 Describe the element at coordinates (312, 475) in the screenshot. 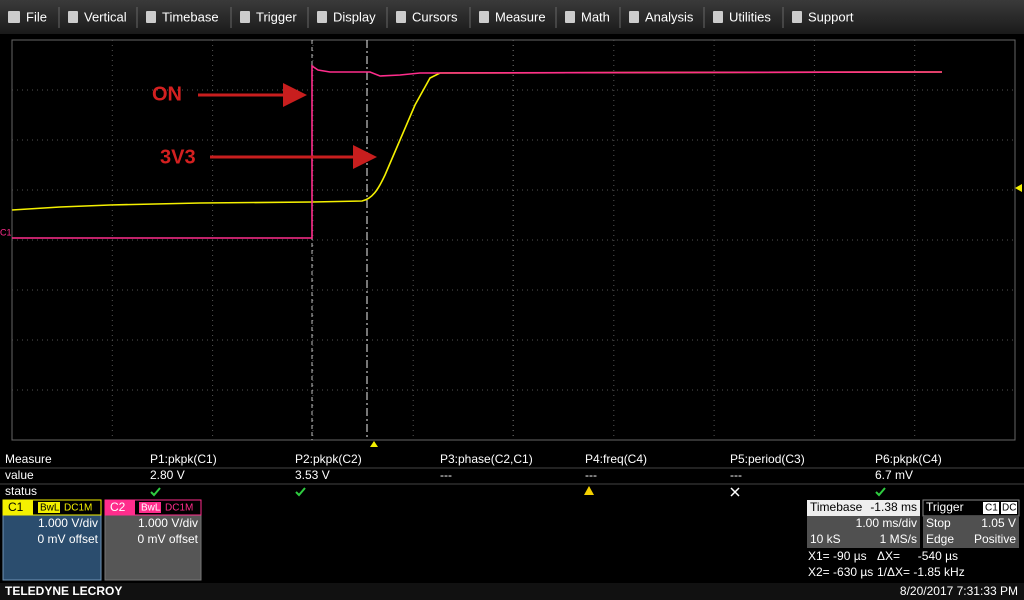

I see `measure-value: 3.53 V` at that location.